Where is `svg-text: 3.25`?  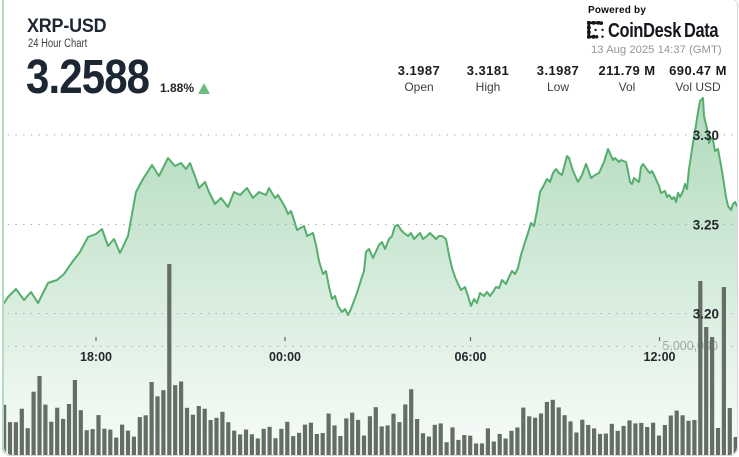
svg-text: 3.25 is located at coordinates (706, 225).